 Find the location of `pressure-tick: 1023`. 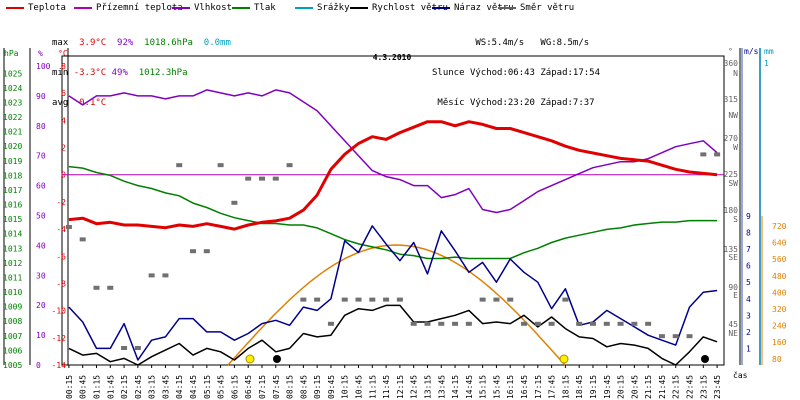

pressure-tick: 1023 is located at coordinates (12, 102).